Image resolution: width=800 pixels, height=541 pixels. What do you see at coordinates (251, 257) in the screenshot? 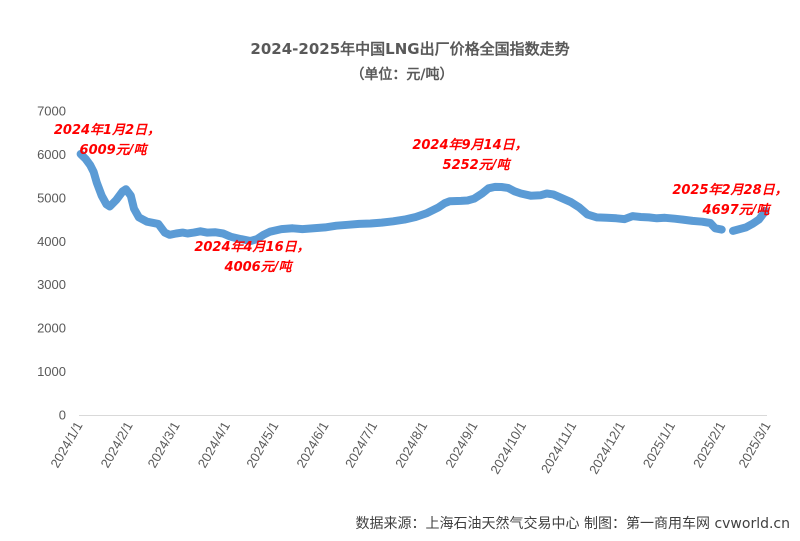
I see `annotation-label: 2024年4月16日， 4006元/吨` at bounding box center [251, 257].